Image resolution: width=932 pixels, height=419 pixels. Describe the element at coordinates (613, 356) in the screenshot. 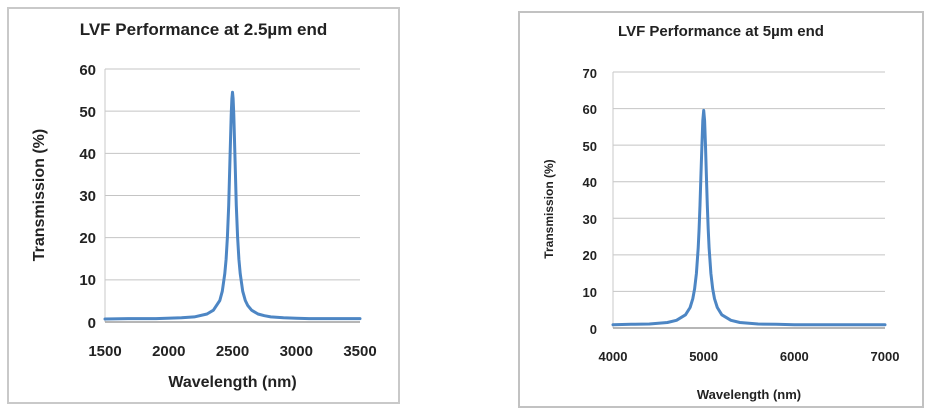

I see `x-tick-label: 4000` at that location.